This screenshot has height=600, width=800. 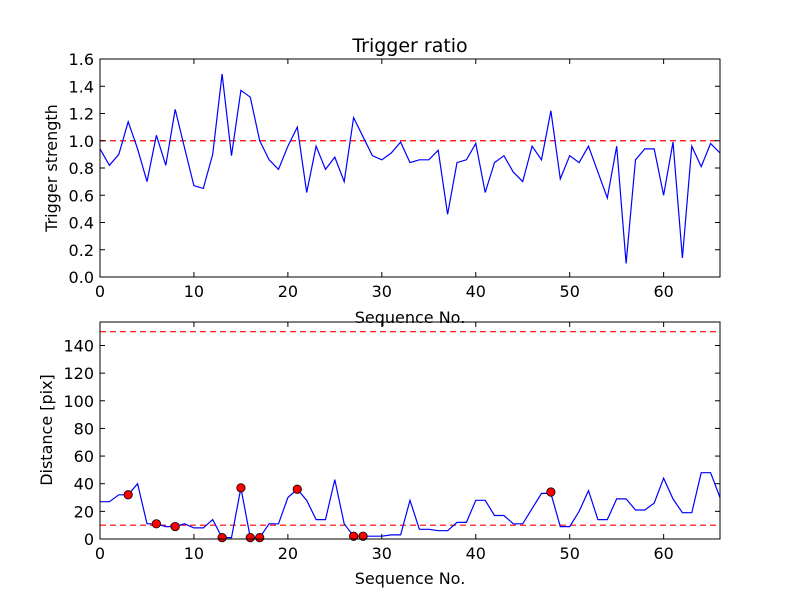 What do you see at coordinates (409, 46) in the screenshot?
I see `chart-title: Trigger ratio` at bounding box center [409, 46].